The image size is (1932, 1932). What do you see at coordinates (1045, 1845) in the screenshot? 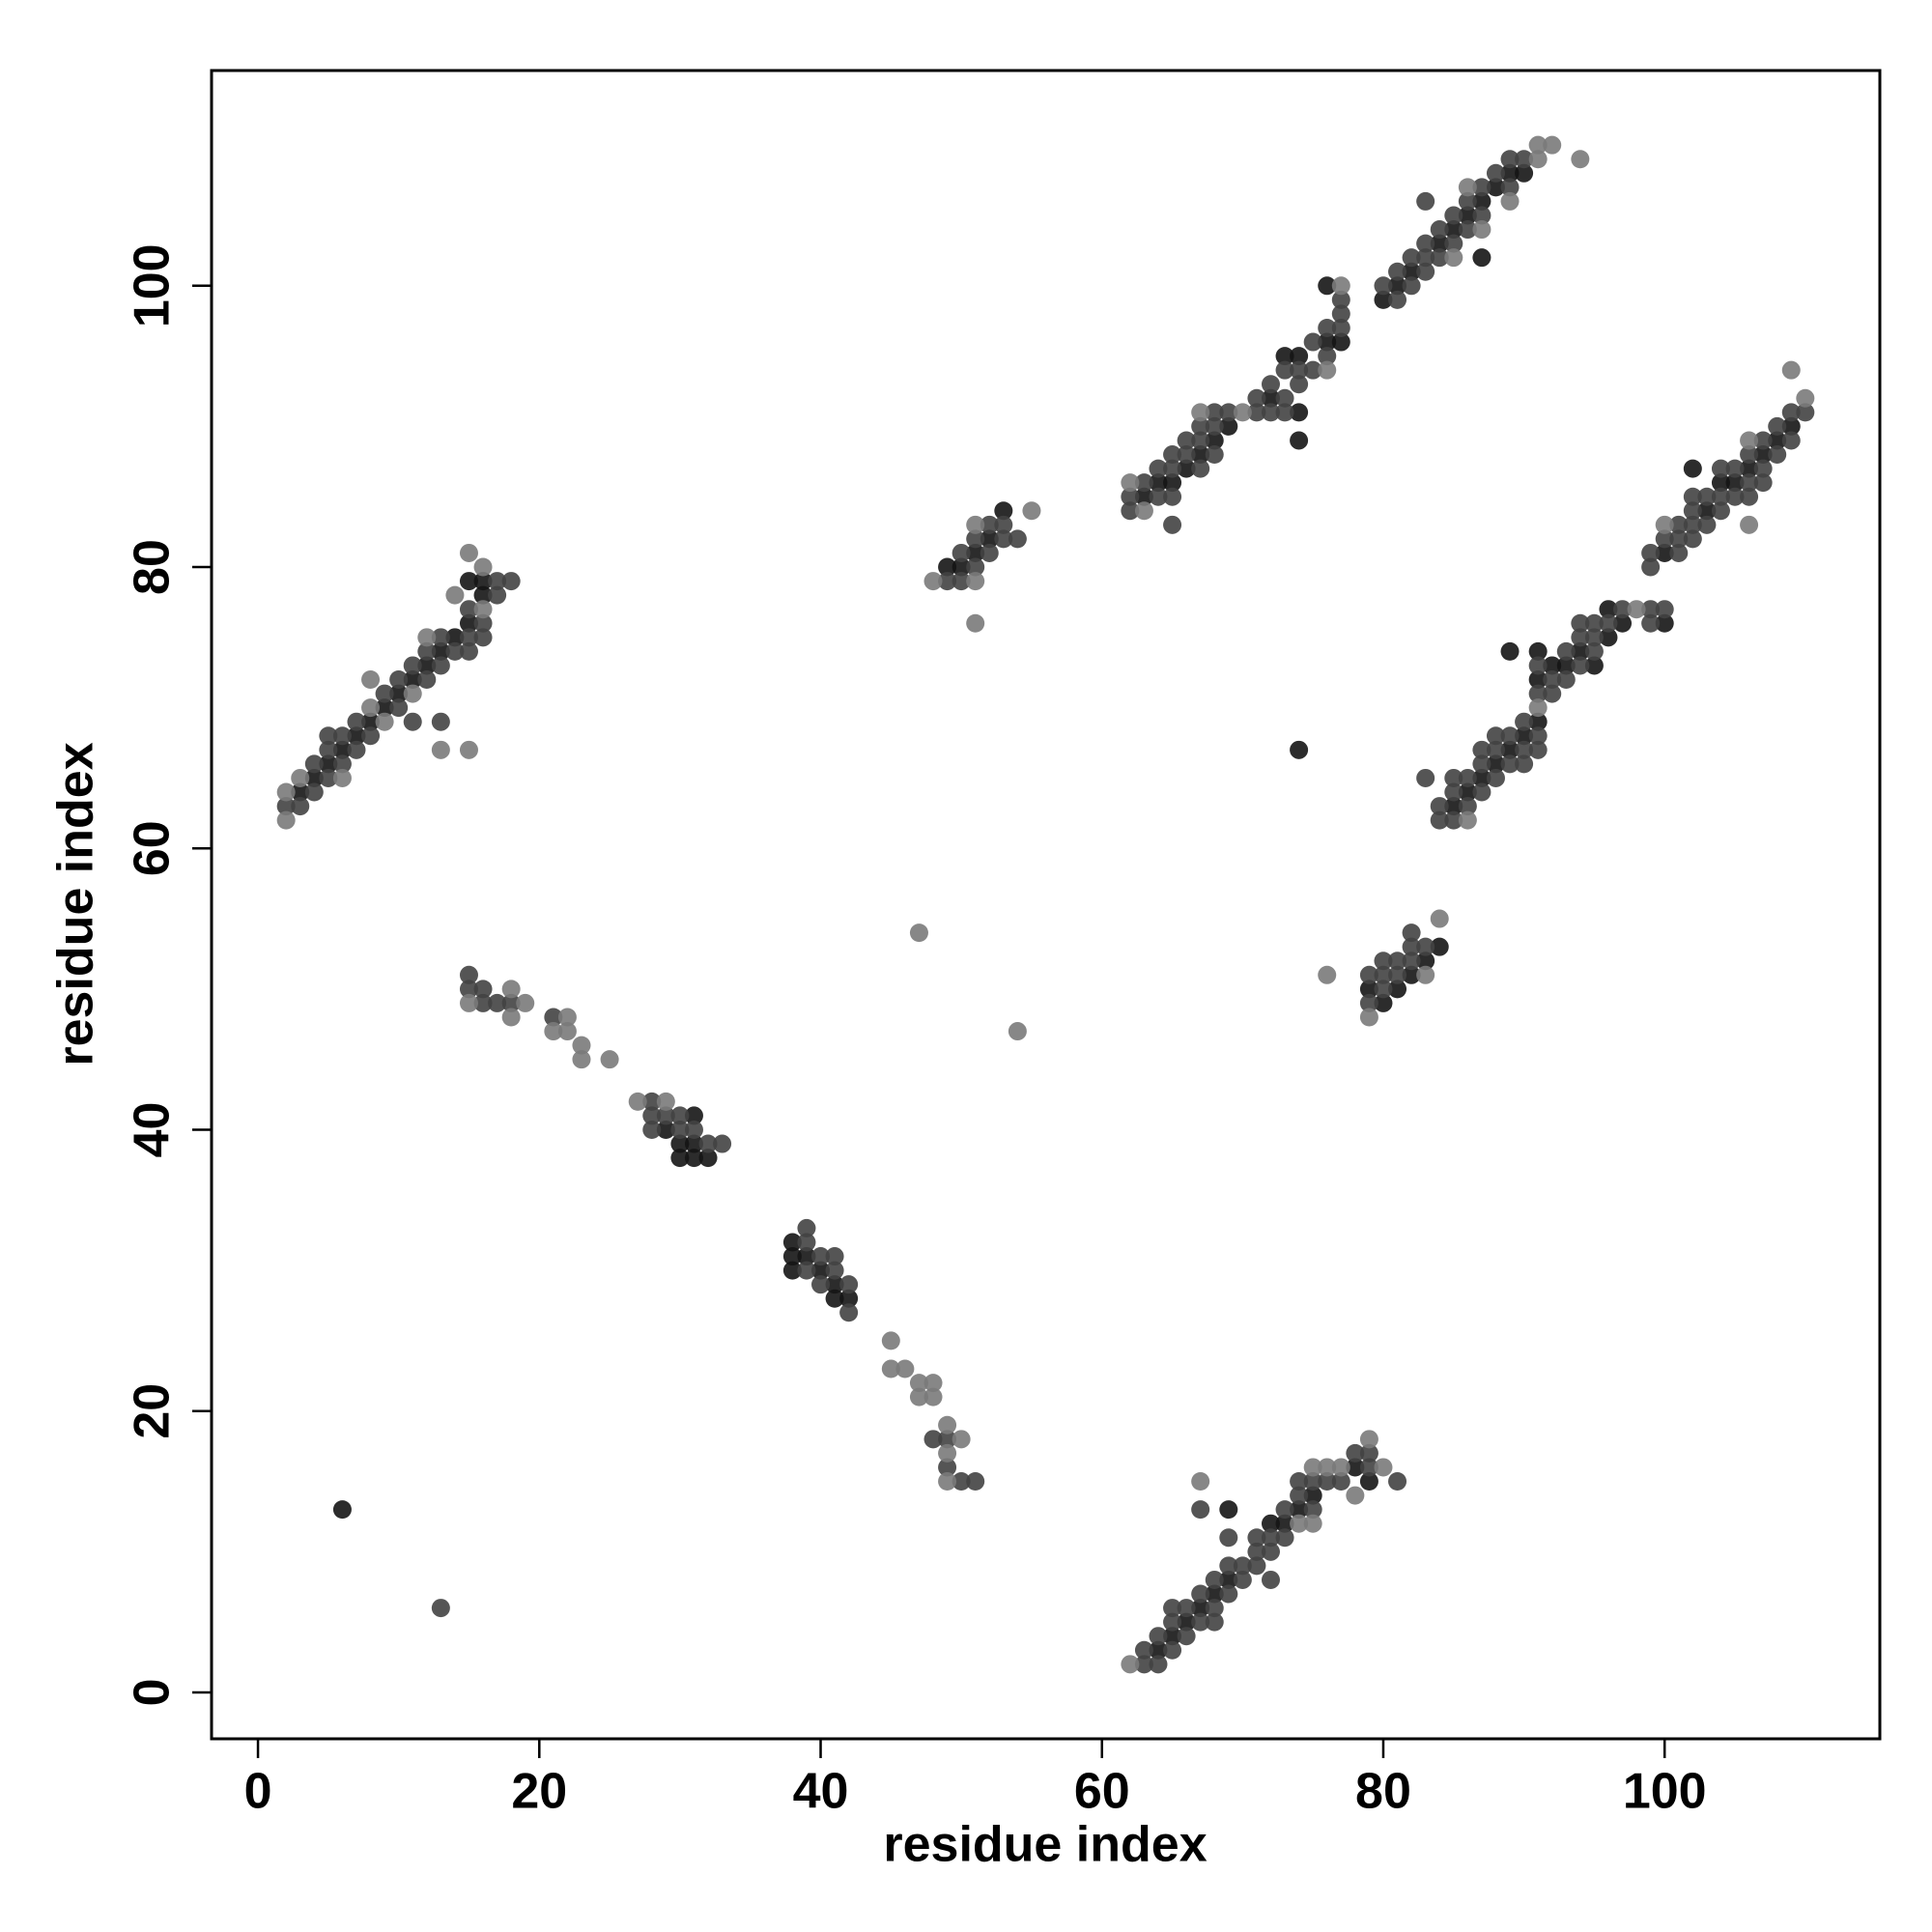
I see `x-axis-label: residue index` at bounding box center [1045, 1845].